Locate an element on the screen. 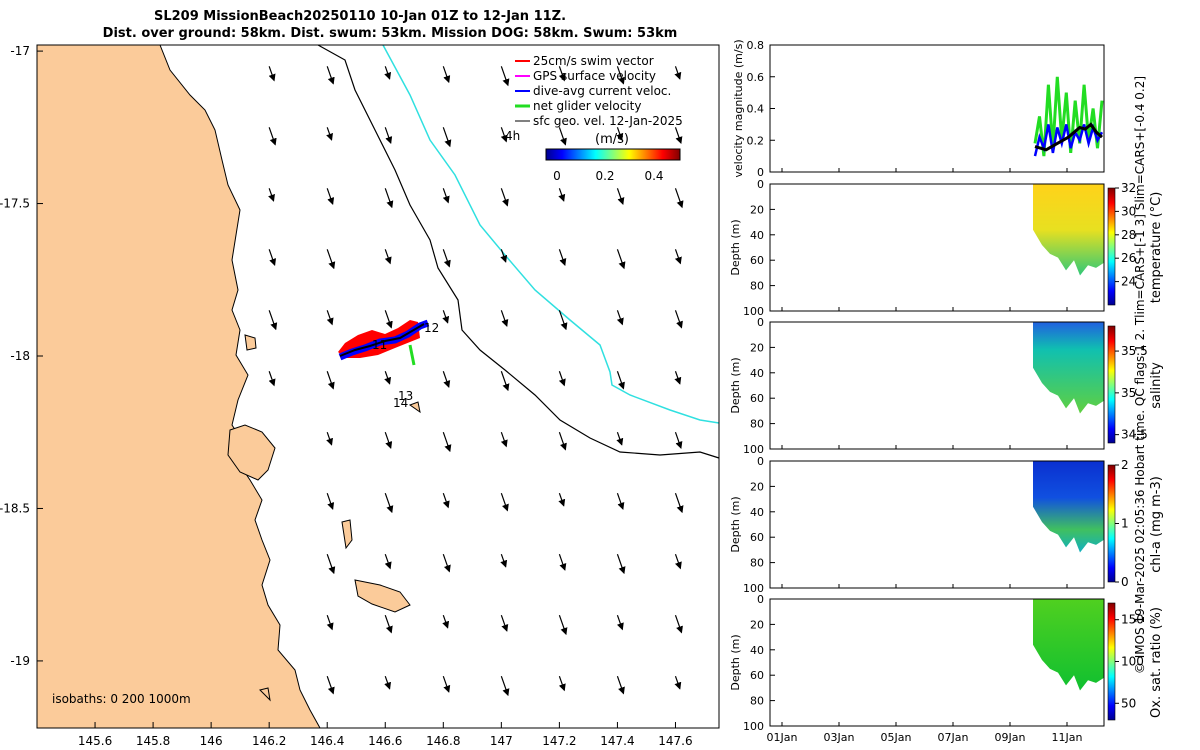 The width and height of the screenshot is (1200, 750). map-ytick-label: -19 is located at coordinates (20, 661).